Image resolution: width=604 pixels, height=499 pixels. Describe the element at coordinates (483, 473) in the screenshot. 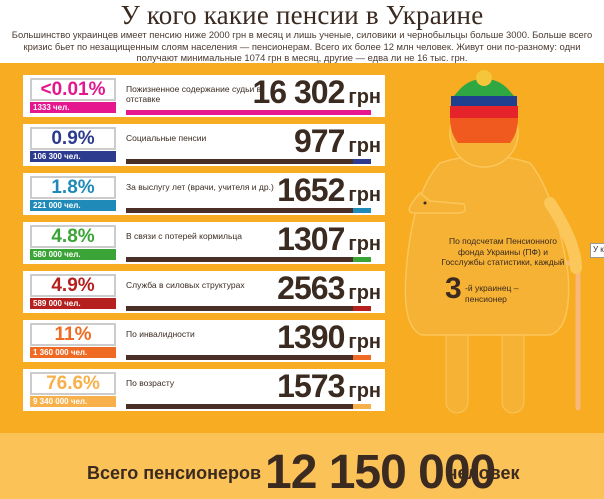

I see `footer-unit: человек` at that location.